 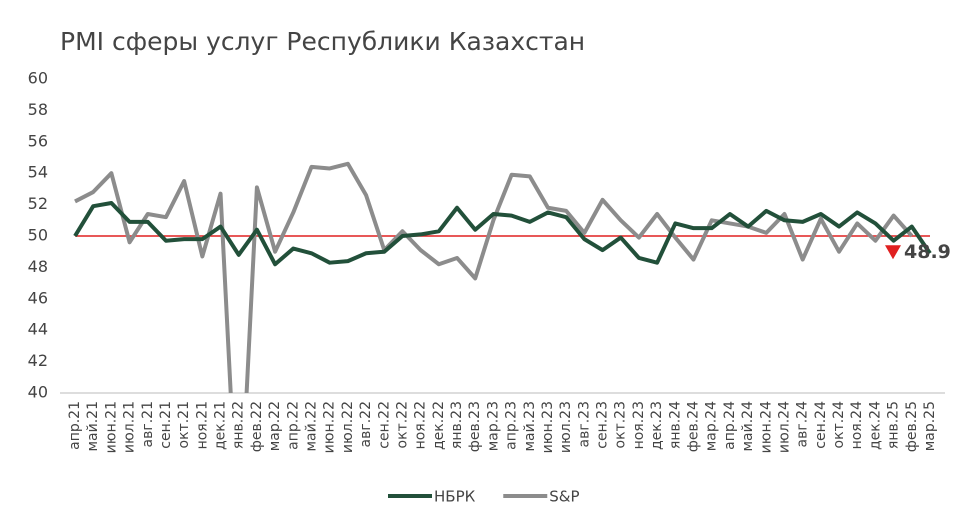 What do you see at coordinates (475, 426) in the screenshot?
I see `x-tick-label: фев.23` at bounding box center [475, 426].